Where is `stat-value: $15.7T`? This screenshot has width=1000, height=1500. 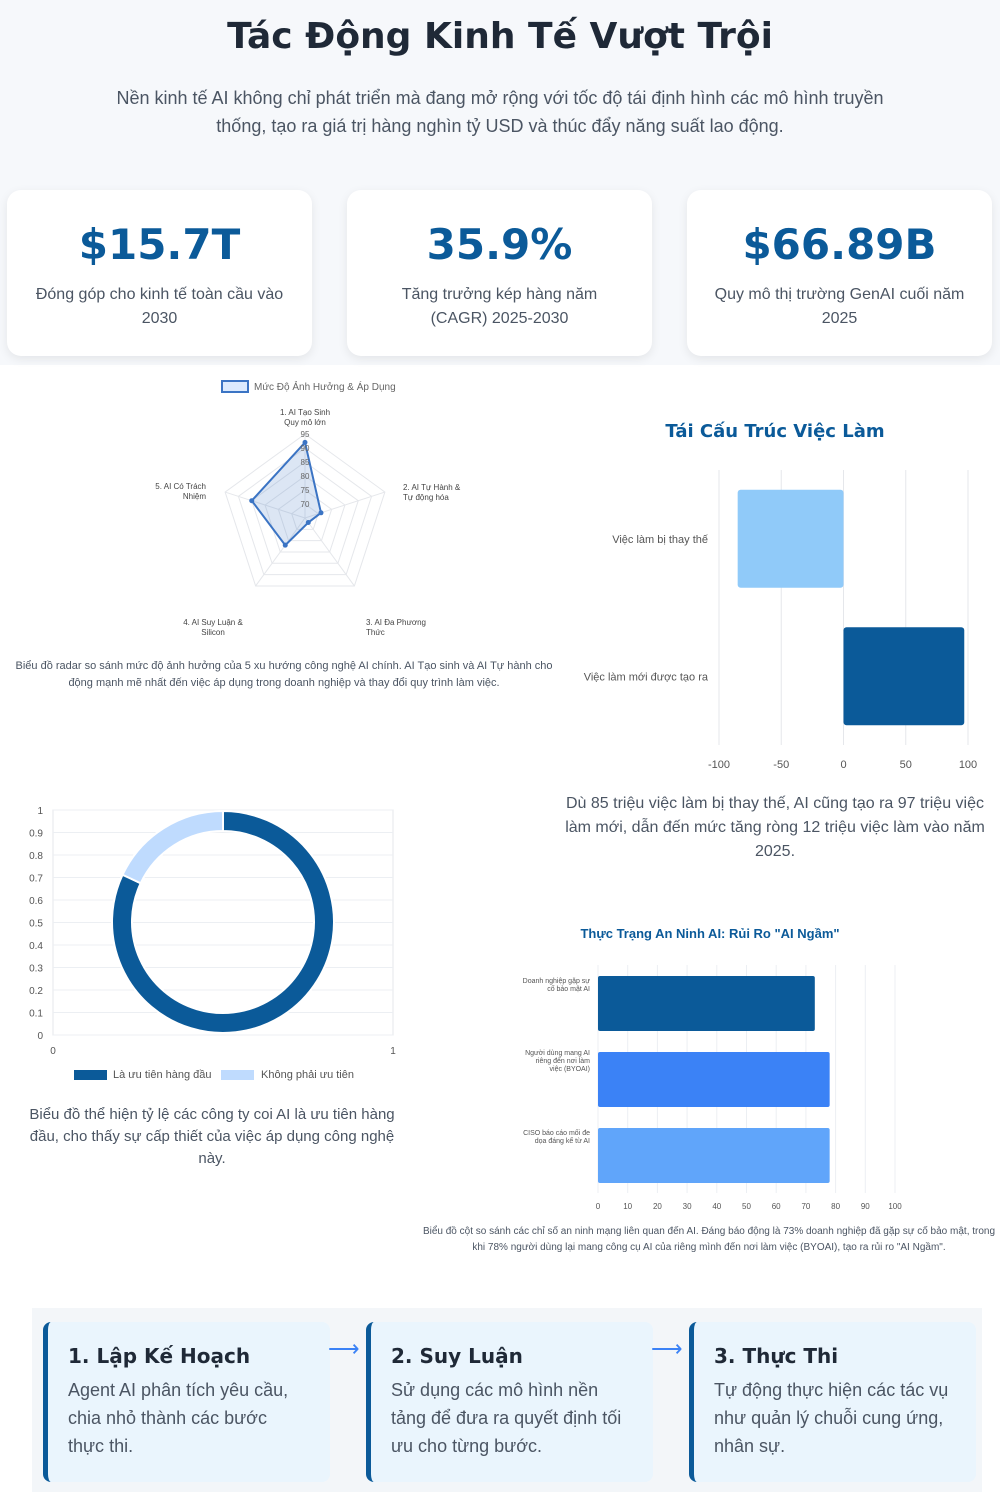 stat-value: $15.7T is located at coordinates (159, 244).